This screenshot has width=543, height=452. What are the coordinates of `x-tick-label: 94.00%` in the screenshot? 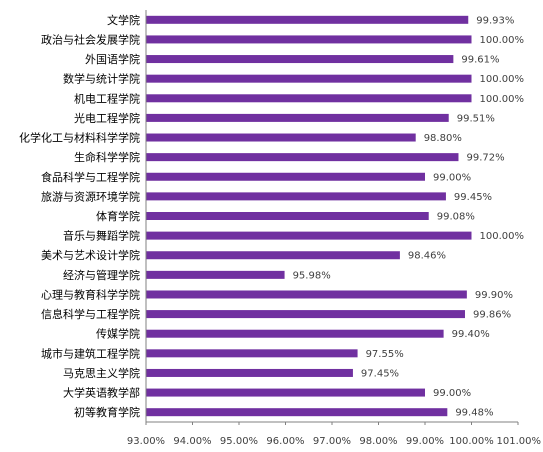 It's located at (192, 441).